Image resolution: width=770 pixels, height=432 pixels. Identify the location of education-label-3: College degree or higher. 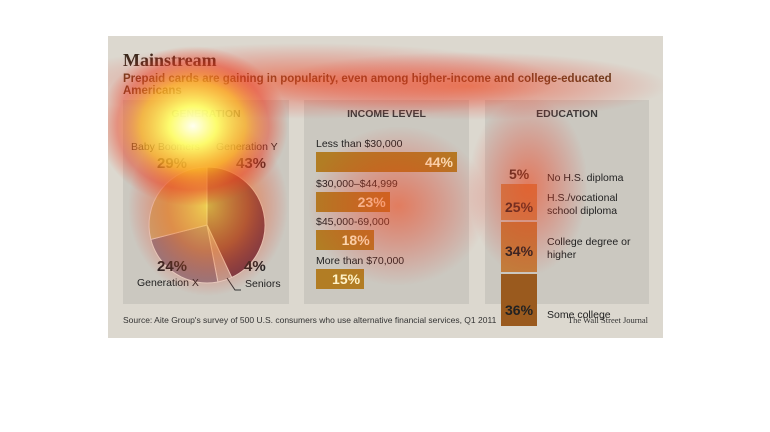
(589, 248).